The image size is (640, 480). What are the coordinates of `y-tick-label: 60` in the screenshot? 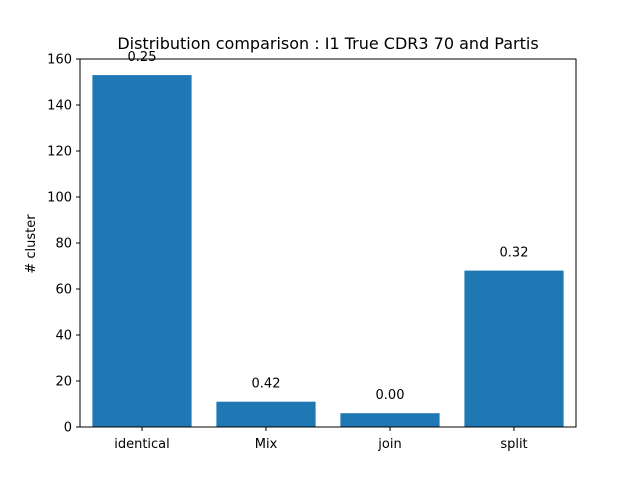 It's located at (63, 290).